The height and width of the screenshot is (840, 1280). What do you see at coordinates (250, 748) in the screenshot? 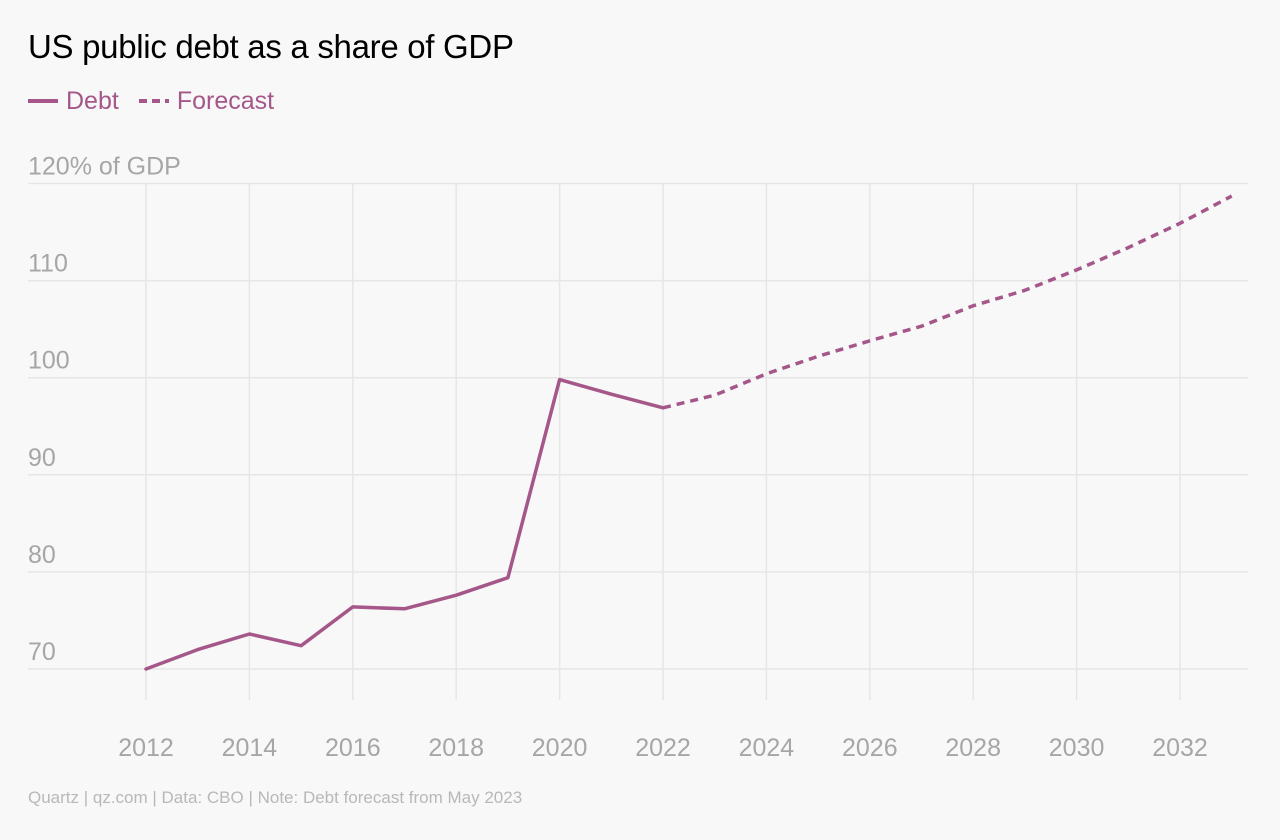
I see `x-tick-label: 2014` at bounding box center [250, 748].